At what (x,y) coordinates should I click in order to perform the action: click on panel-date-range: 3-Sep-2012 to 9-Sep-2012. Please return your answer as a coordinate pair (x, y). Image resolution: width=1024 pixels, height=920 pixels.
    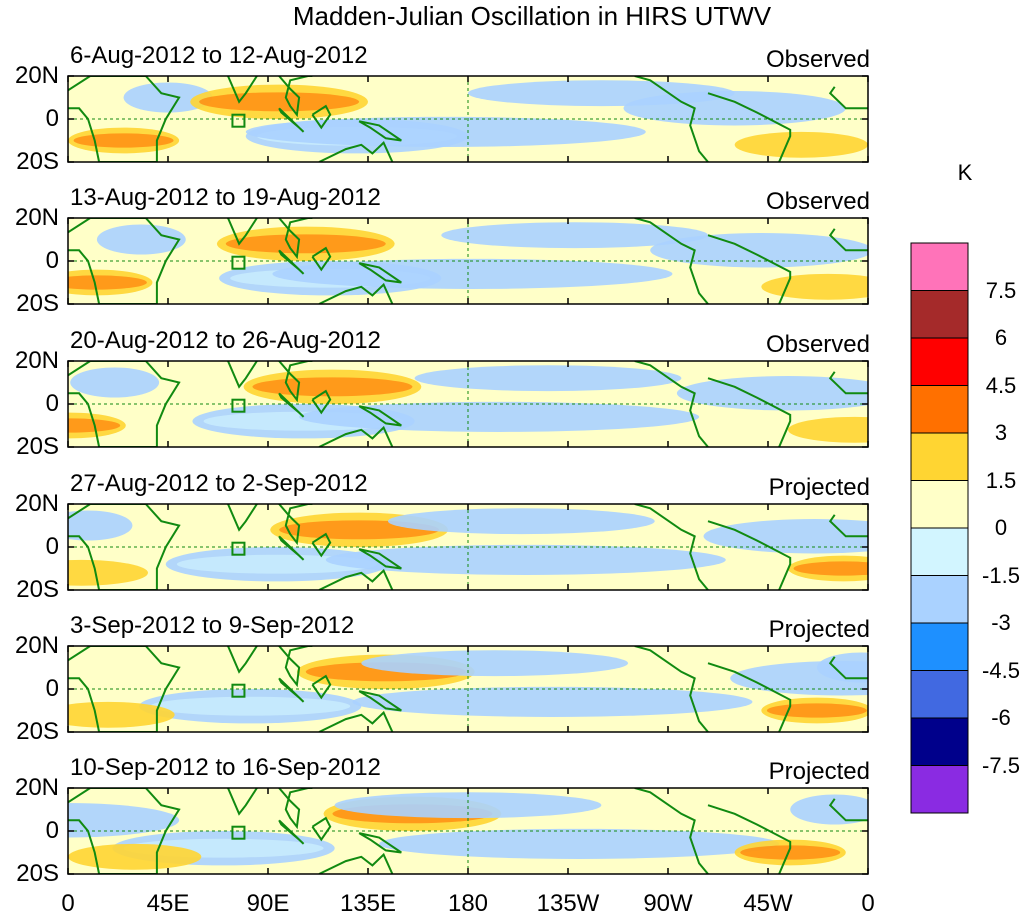
    Looking at the image, I should click on (212, 625).